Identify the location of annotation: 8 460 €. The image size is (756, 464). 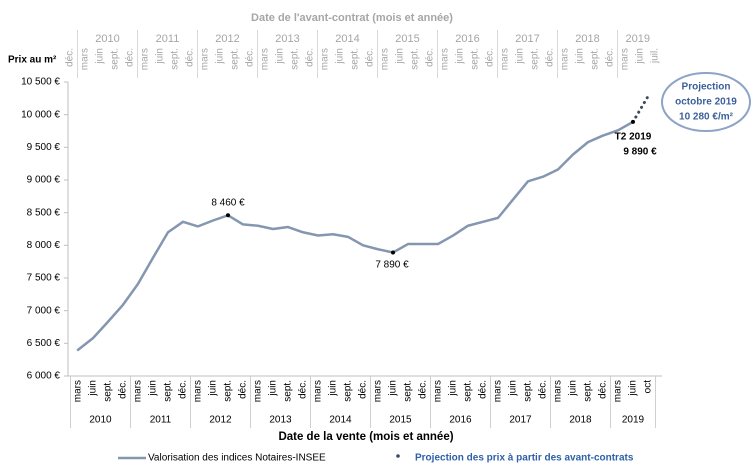
(228, 203).